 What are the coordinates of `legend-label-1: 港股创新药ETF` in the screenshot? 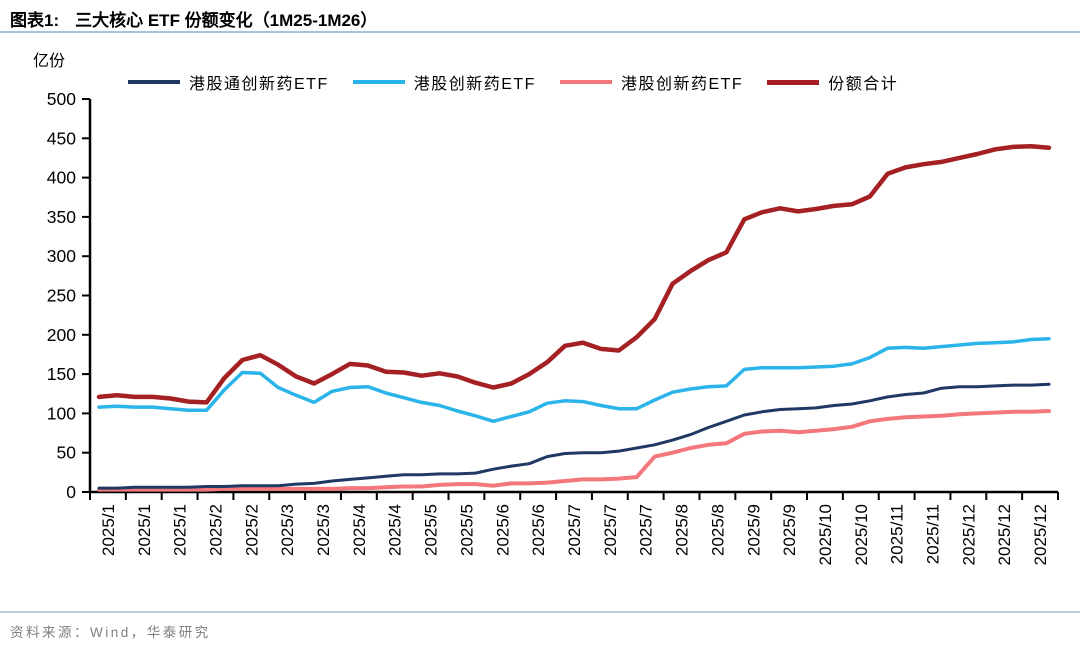 It's located at (474, 84).